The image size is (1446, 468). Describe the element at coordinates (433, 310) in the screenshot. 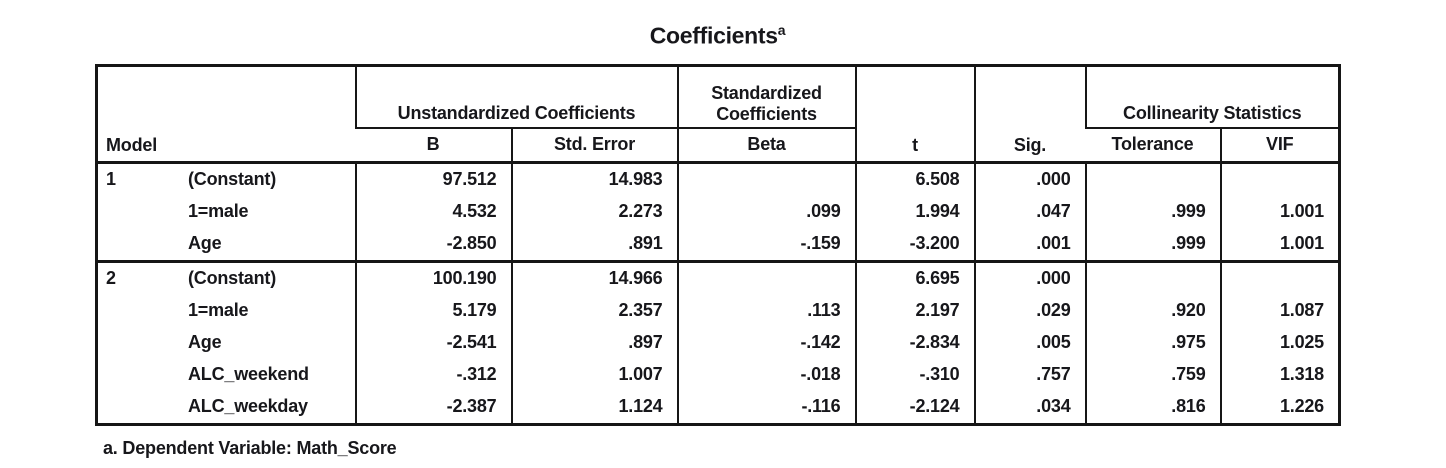

I see `b-value: 5.179` at that location.